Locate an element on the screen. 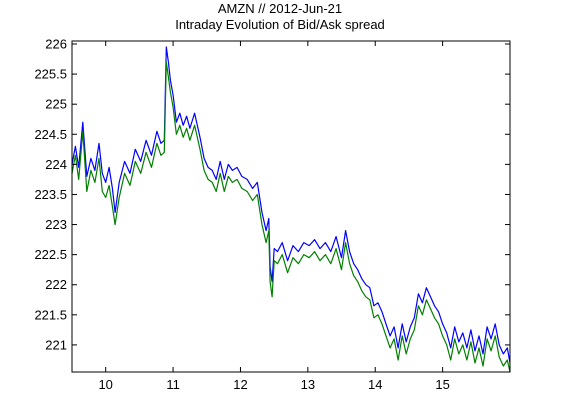 Image resolution: width=561 pixels, height=420 pixels. y-tick-label: 221.5 is located at coordinates (50, 314).